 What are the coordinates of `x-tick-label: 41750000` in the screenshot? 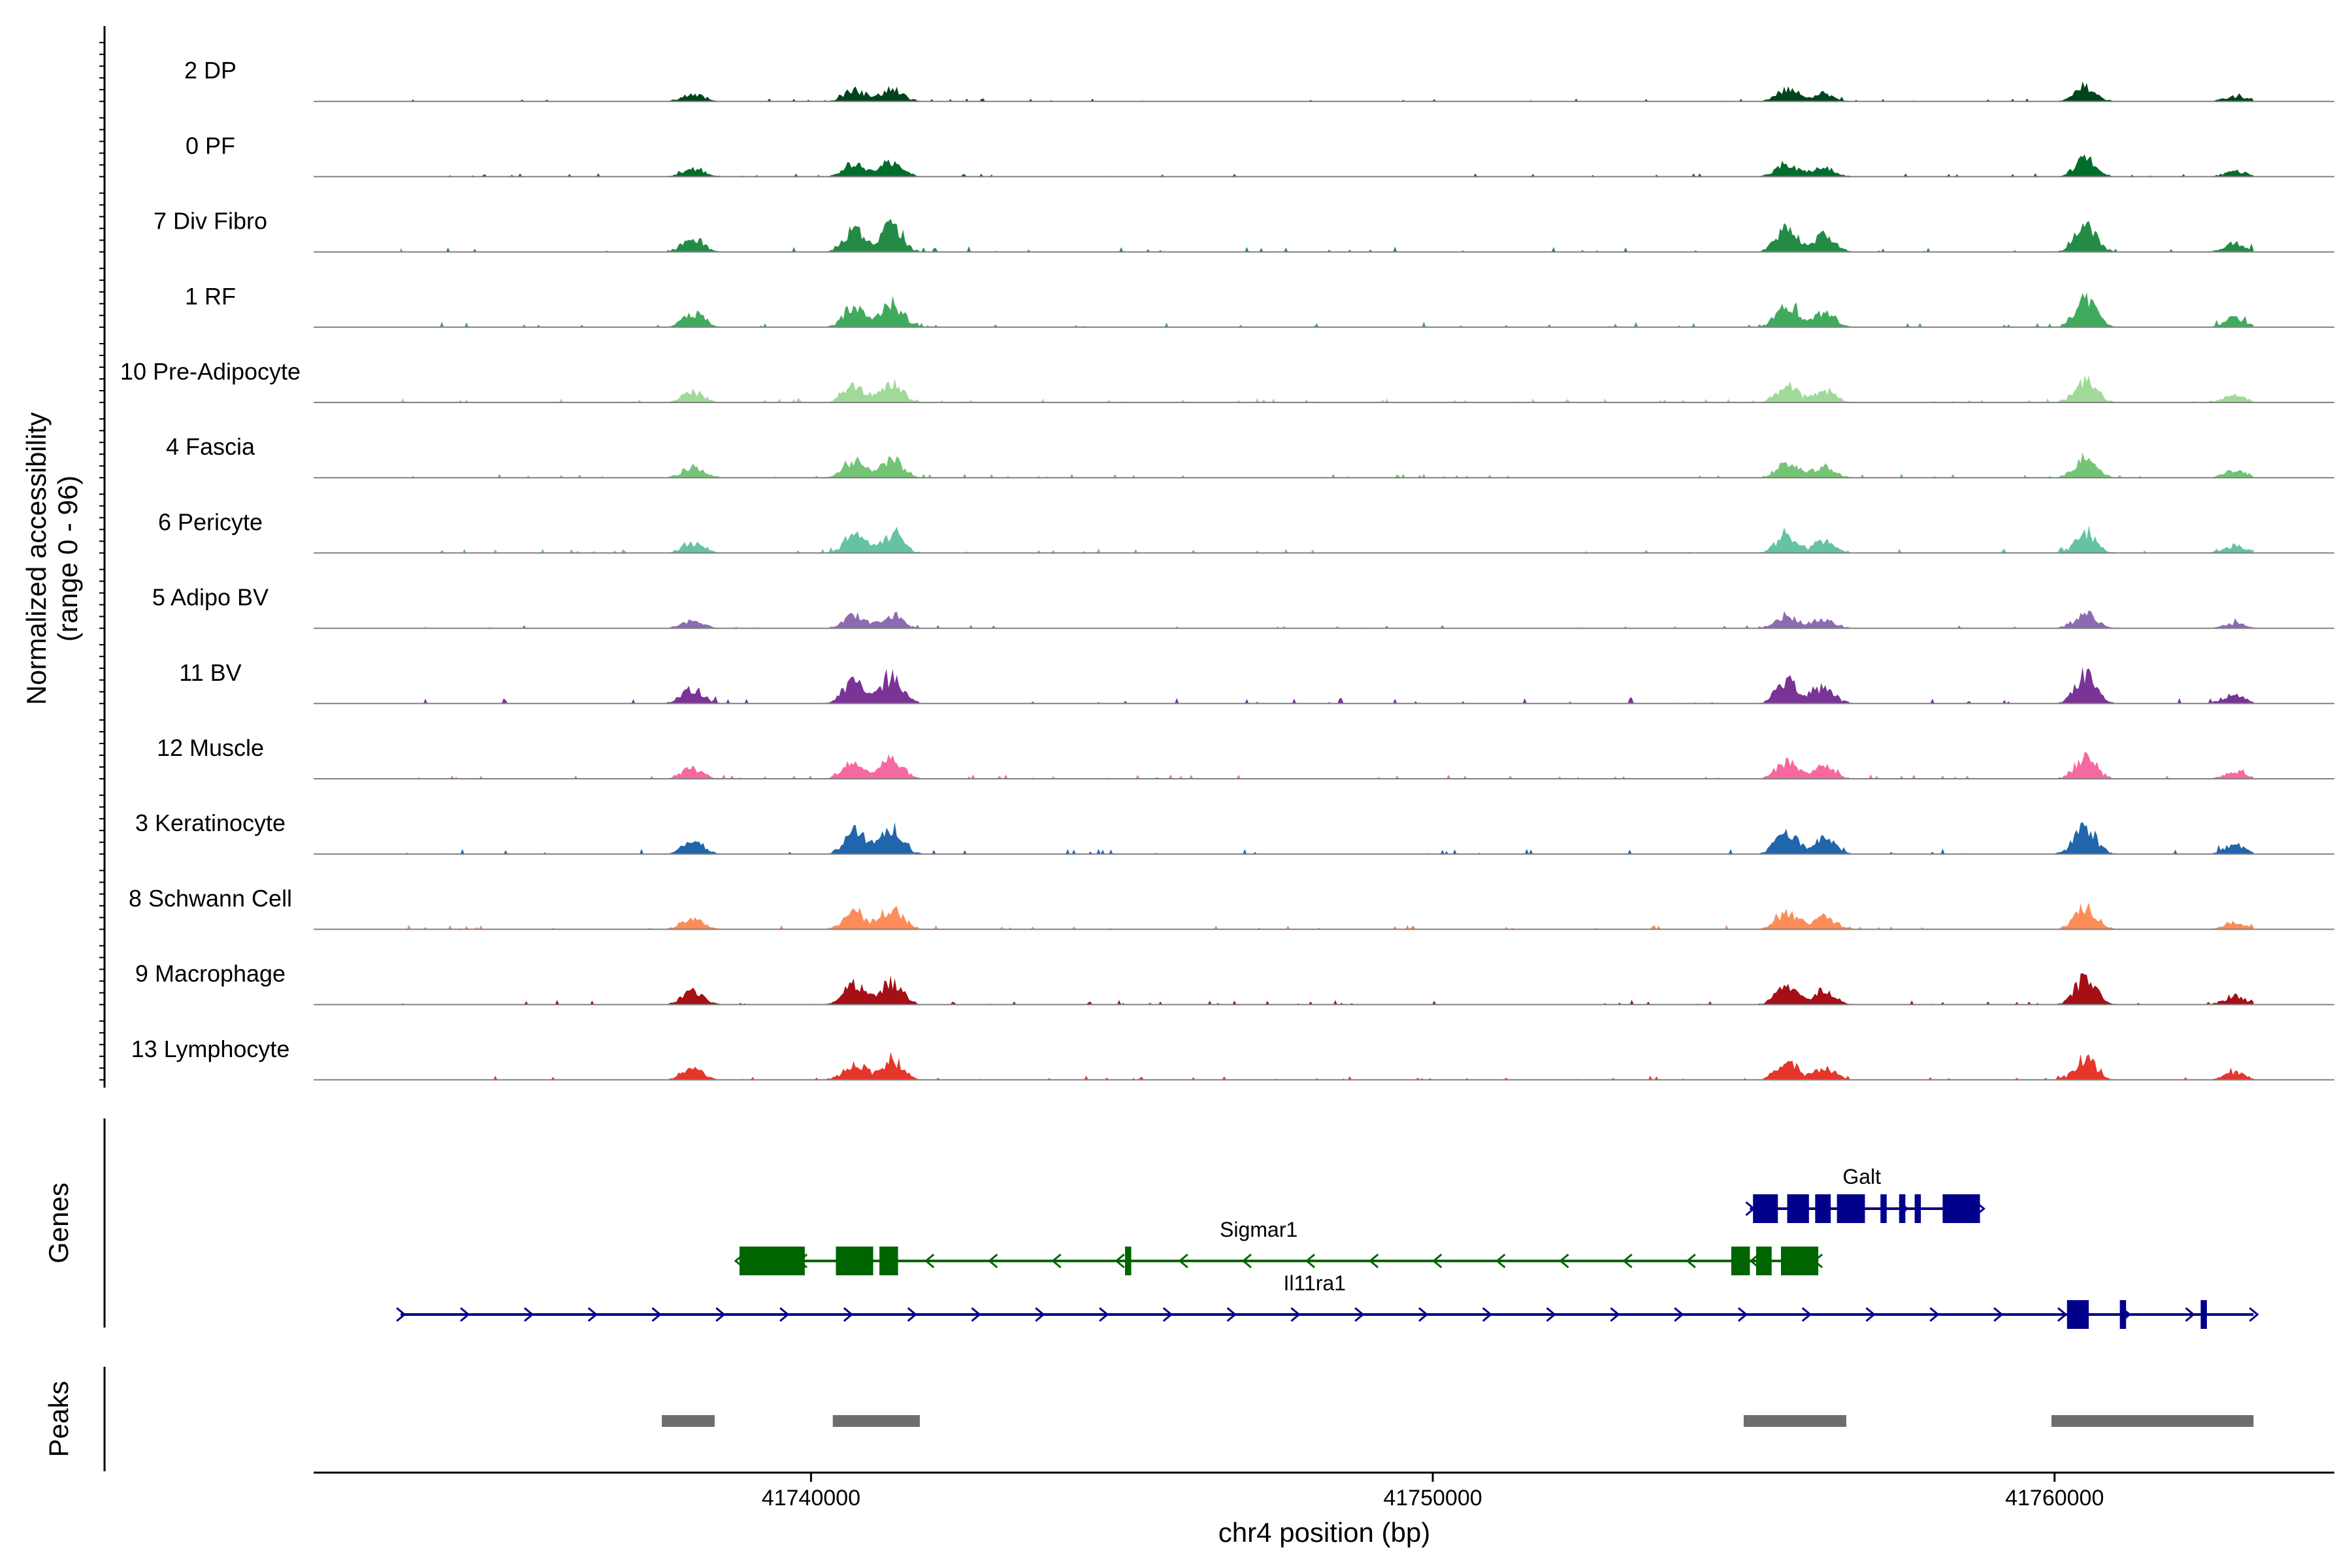 It's located at (1432, 1498).